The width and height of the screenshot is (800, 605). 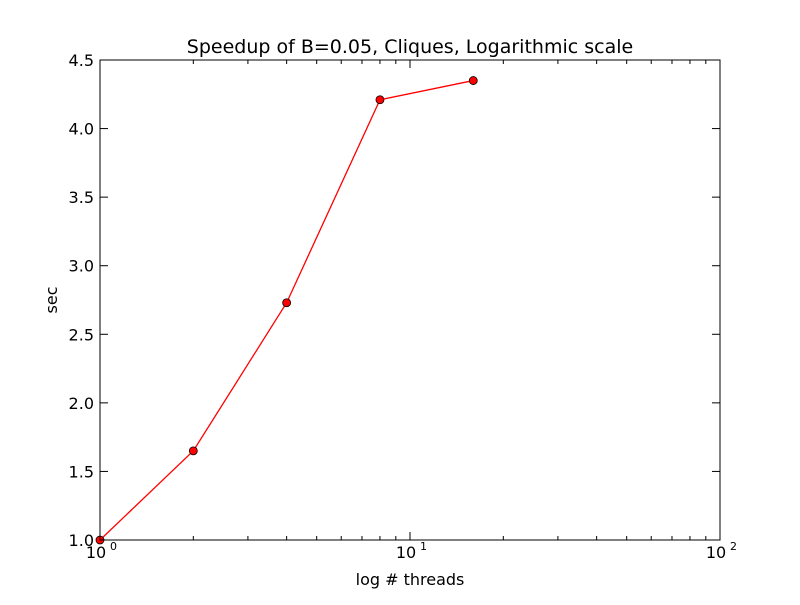 What do you see at coordinates (81, 334) in the screenshot?
I see `y-tick-label: 2.5` at bounding box center [81, 334].